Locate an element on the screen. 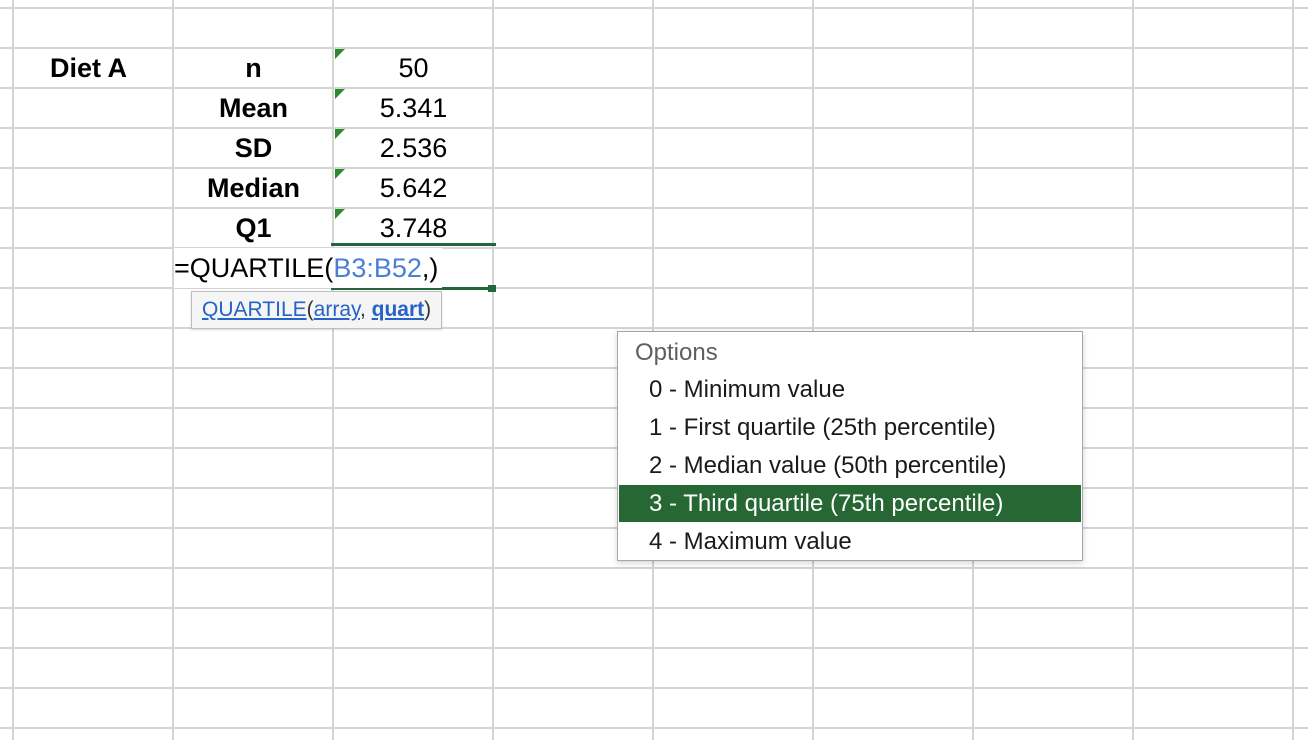 This screenshot has width=1308, height=740. stat-value-q1: 3.748 is located at coordinates (413, 228).